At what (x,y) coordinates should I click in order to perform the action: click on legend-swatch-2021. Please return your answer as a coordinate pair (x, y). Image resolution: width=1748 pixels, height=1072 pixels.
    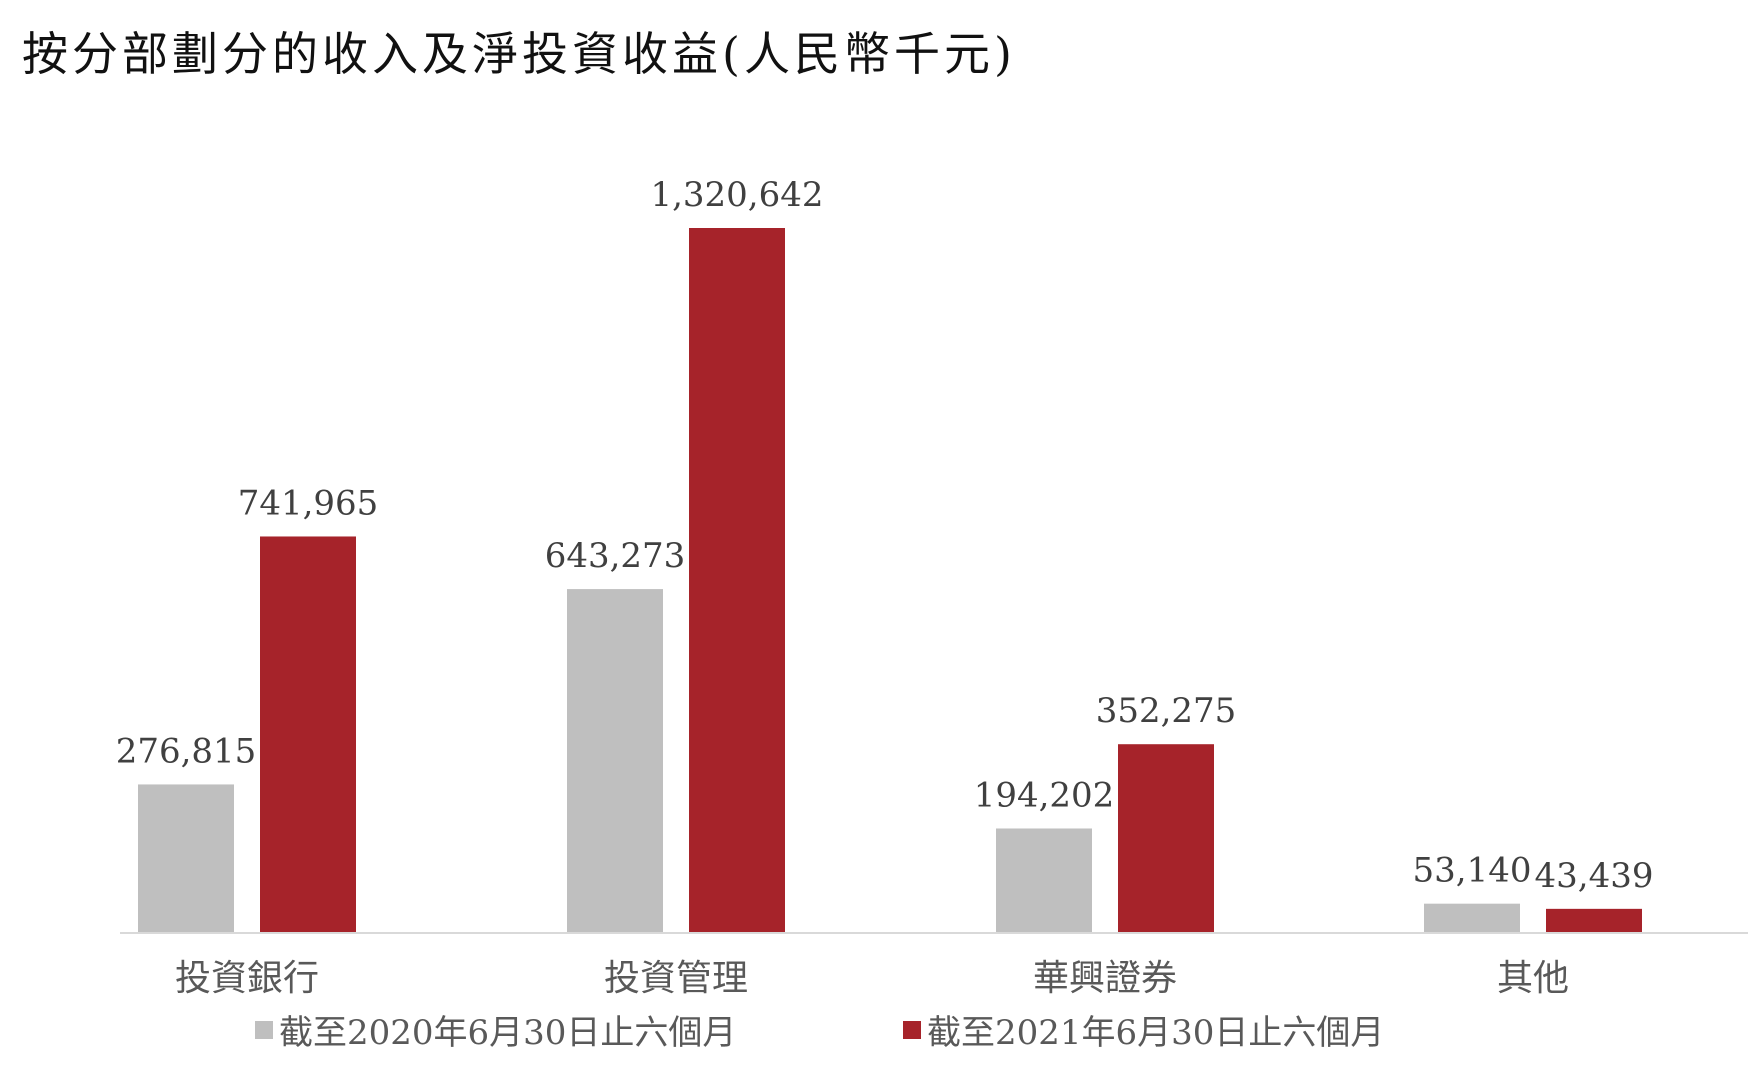
    Looking at the image, I should click on (912, 1029).